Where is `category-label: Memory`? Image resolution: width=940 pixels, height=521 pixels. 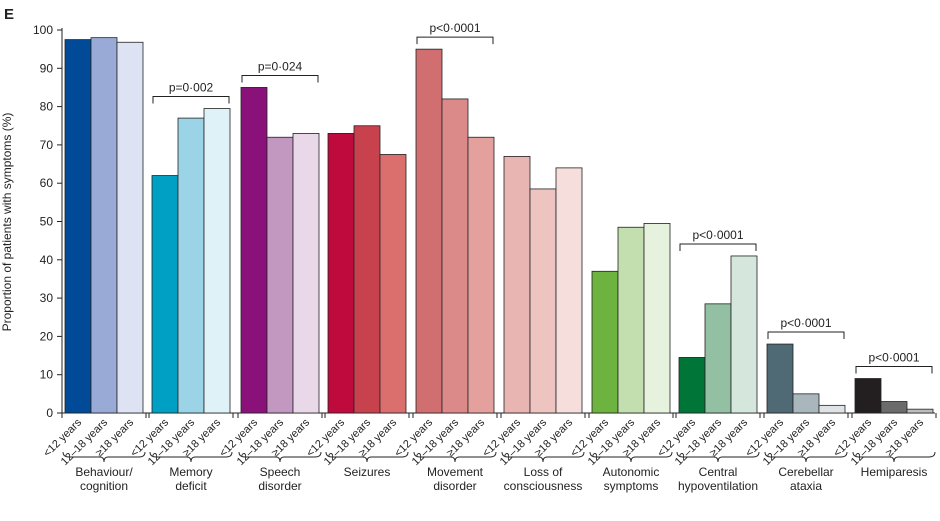
category-label: Memory is located at coordinates (190, 472).